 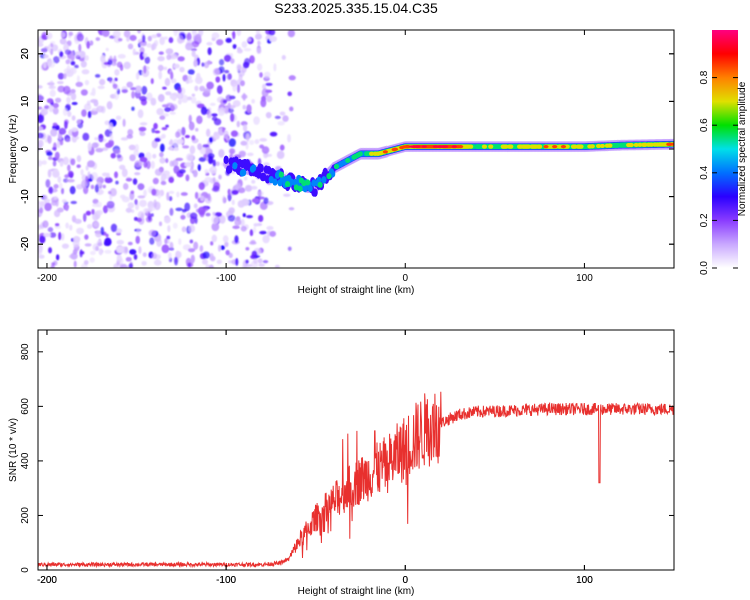 I want to click on x-tick-label: -100, so click(x=226, y=580).